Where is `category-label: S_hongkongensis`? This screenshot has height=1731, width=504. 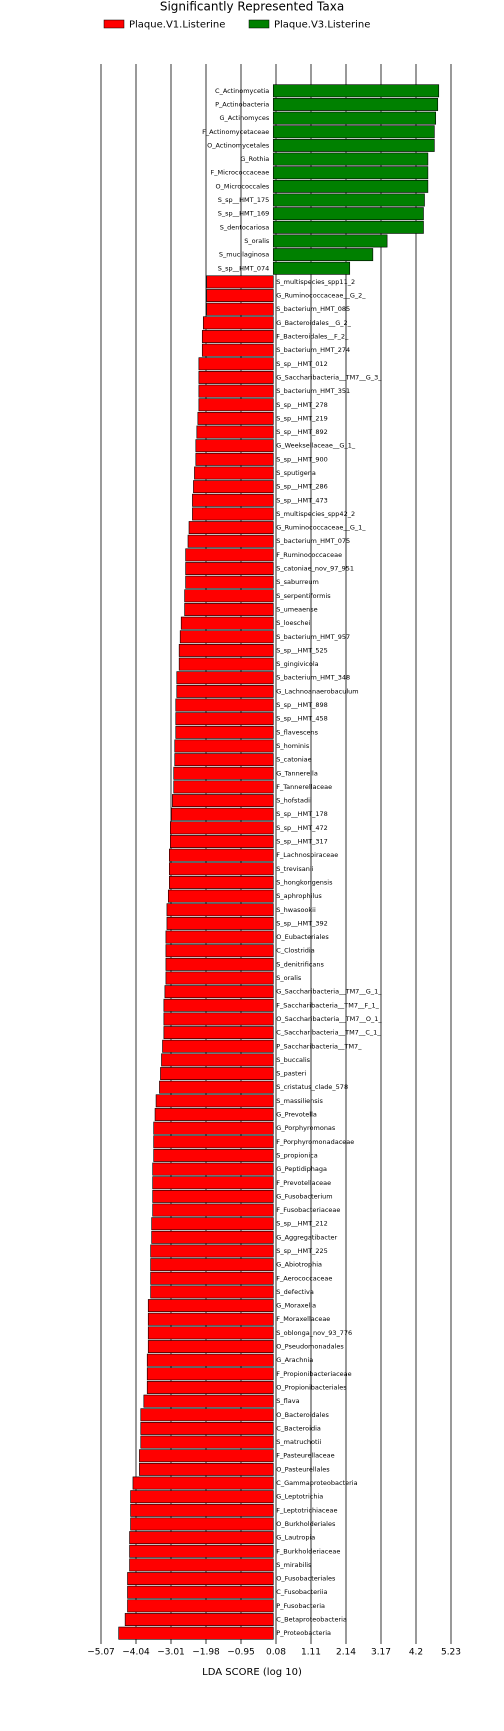 category-label: S_hongkongensis is located at coordinates (304, 882).